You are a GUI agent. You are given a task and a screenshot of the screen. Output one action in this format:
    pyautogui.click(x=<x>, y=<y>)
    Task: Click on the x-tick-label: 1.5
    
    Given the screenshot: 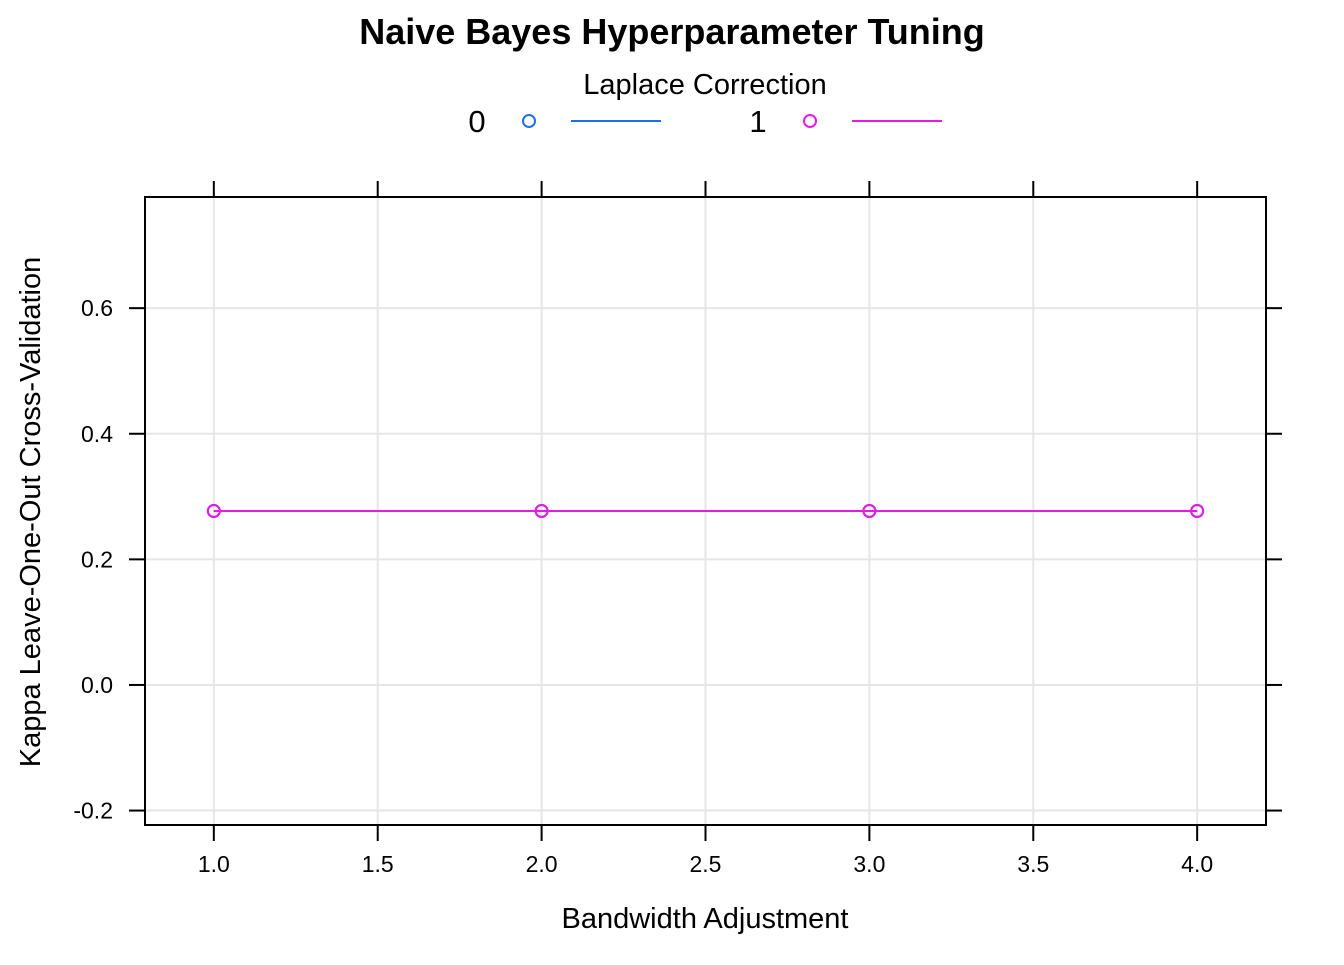 What is the action you would take?
    pyautogui.click(x=378, y=864)
    